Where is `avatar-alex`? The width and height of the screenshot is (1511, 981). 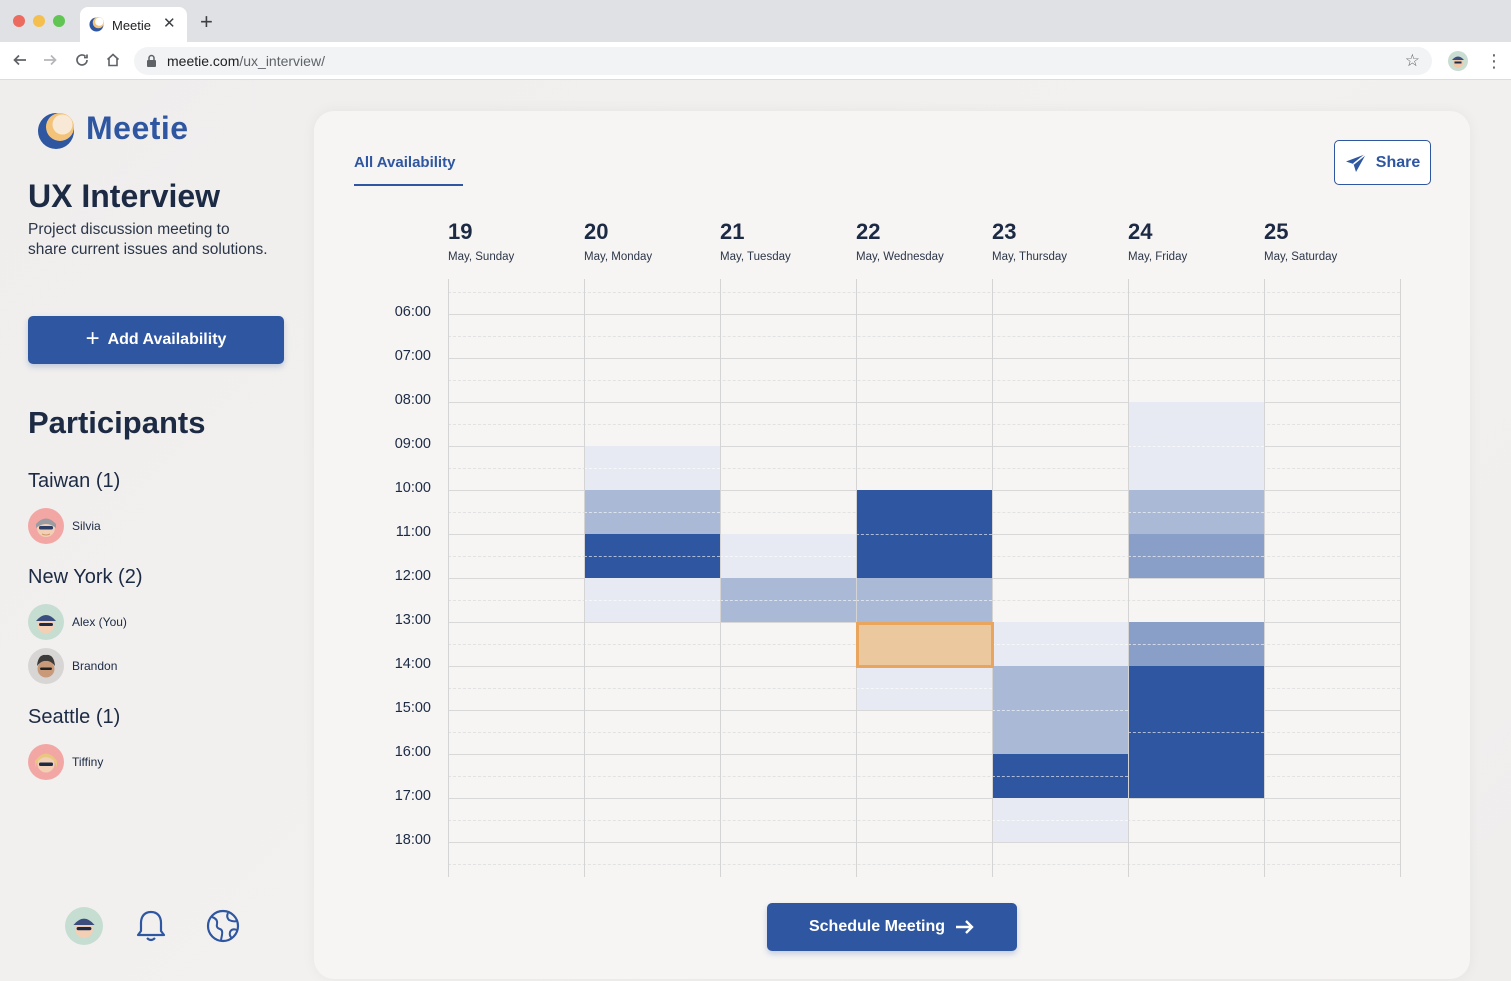
avatar-alex is located at coordinates (46, 622).